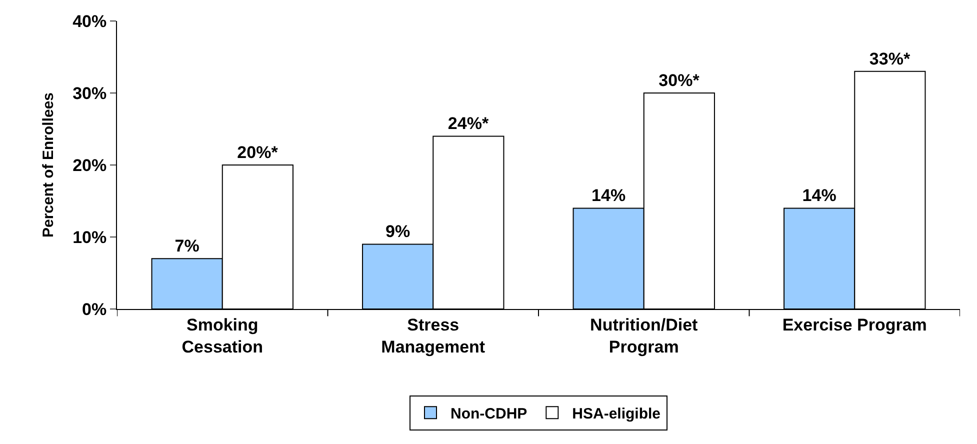 The width and height of the screenshot is (977, 444). What do you see at coordinates (89, 237) in the screenshot?
I see `y-tick-label: 10%` at bounding box center [89, 237].